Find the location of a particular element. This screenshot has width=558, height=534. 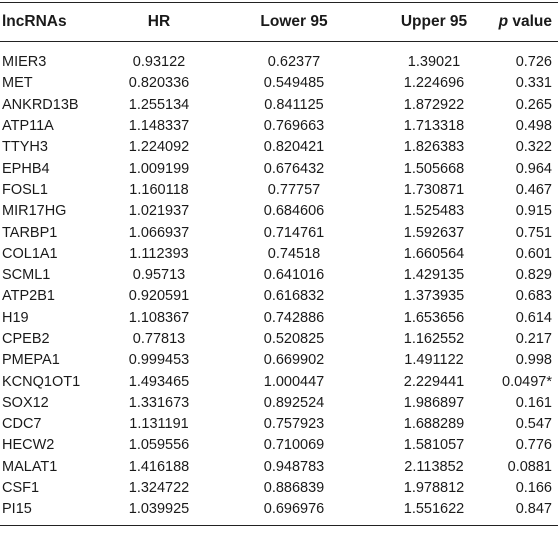

cell-upper-95: 1.592637 is located at coordinates (434, 232).